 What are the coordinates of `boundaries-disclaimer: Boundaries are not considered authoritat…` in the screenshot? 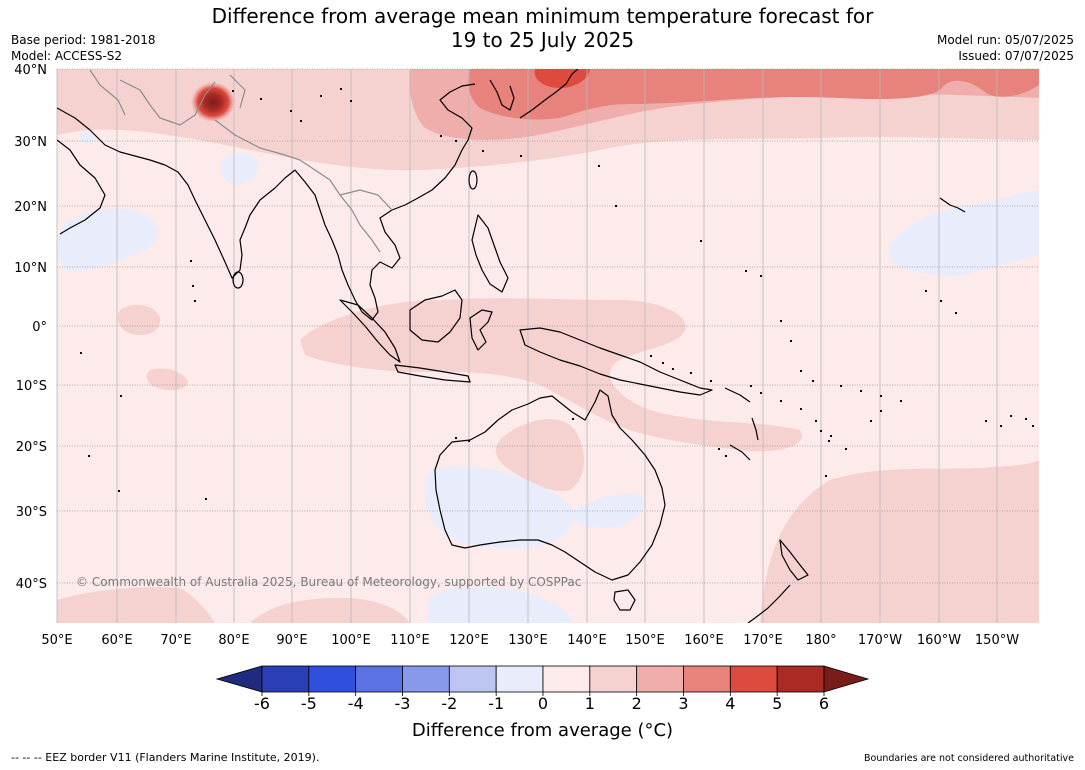 It's located at (969, 758).